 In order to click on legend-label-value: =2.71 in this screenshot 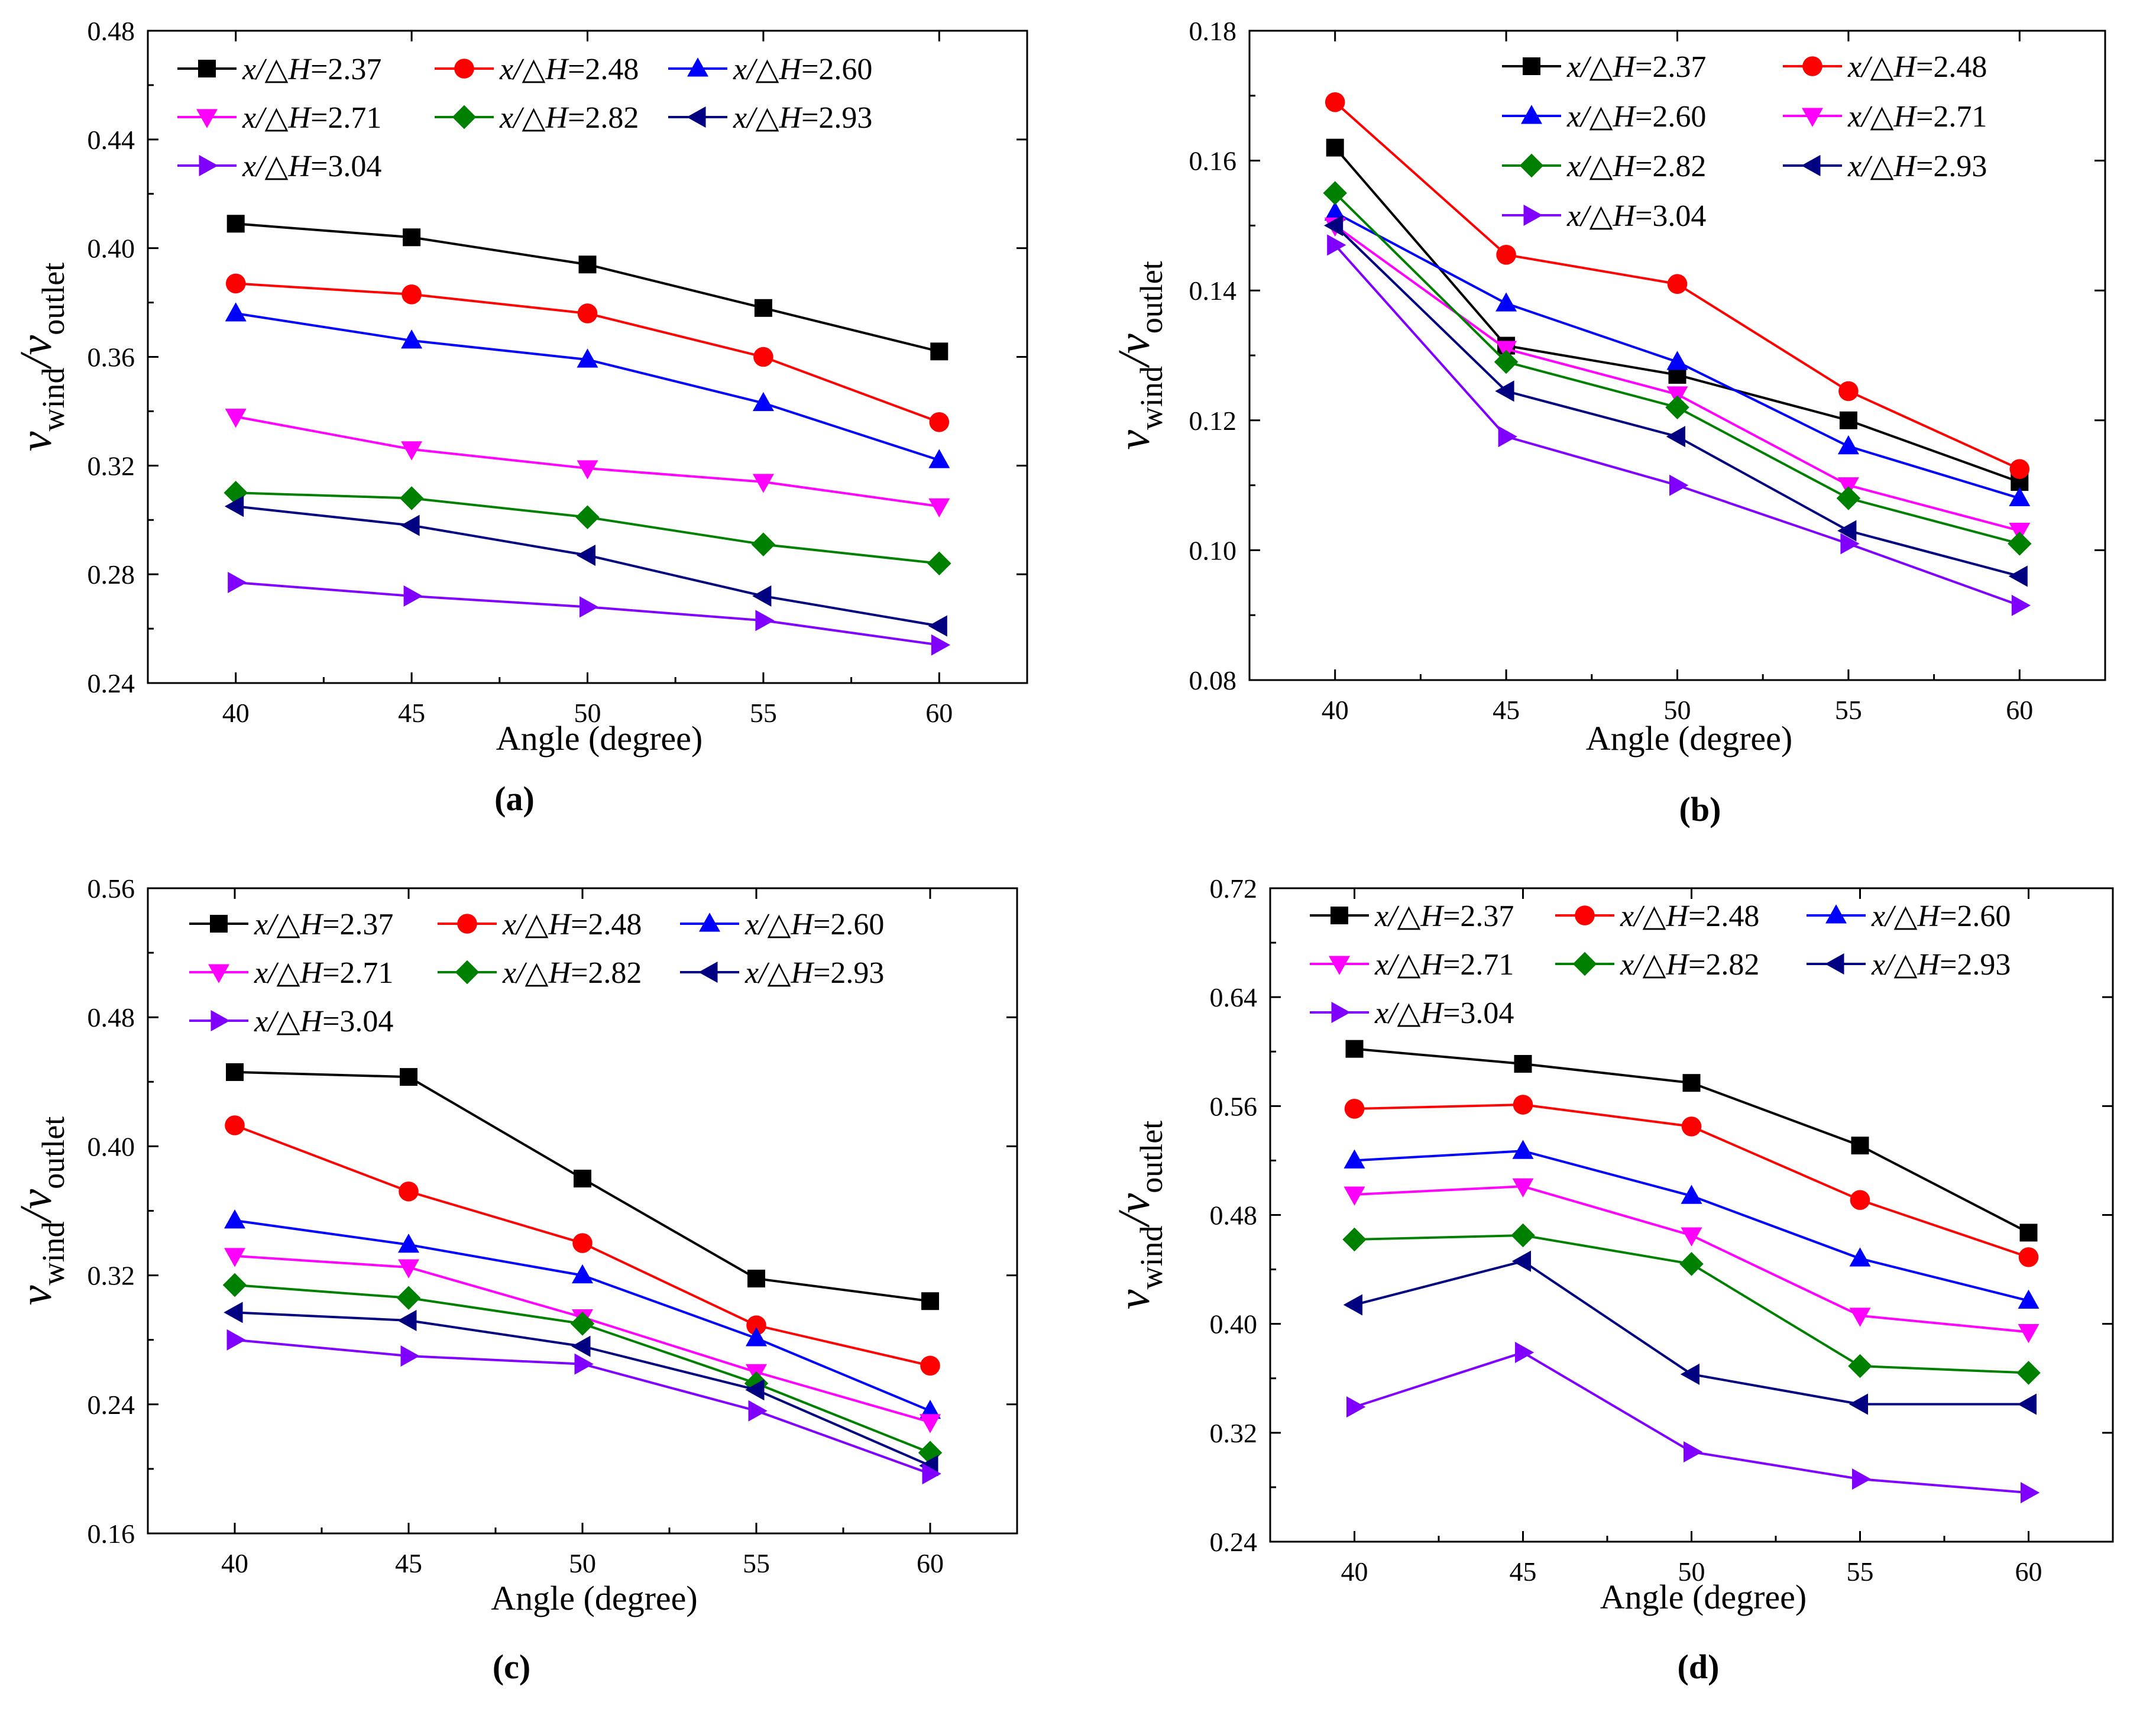, I will do `click(1478, 965)`.